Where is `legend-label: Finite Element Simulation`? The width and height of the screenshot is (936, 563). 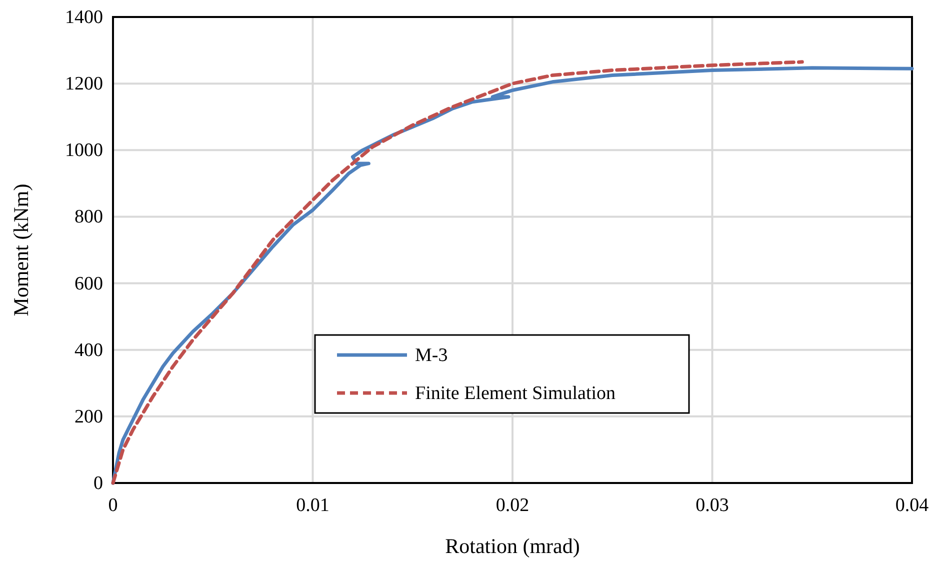 legend-label: Finite Element Simulation is located at coordinates (515, 393).